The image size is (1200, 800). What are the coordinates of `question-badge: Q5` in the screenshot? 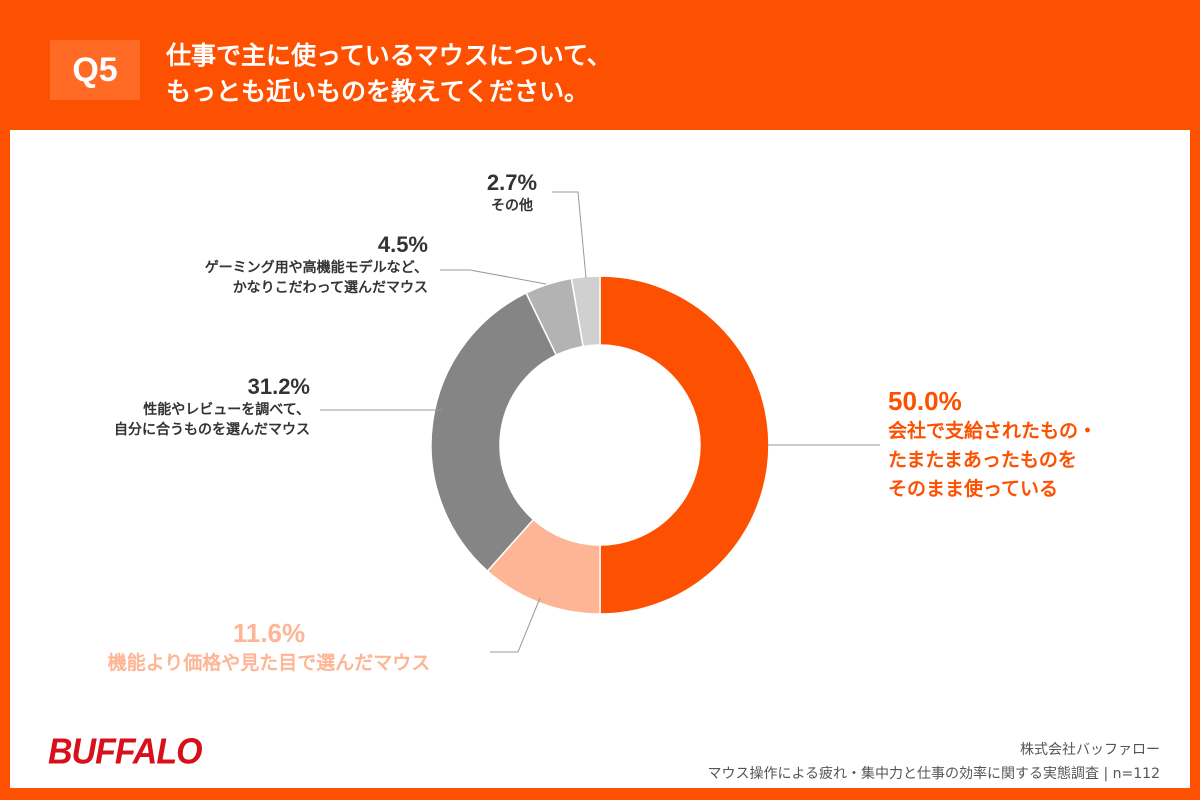 It's located at (95, 70).